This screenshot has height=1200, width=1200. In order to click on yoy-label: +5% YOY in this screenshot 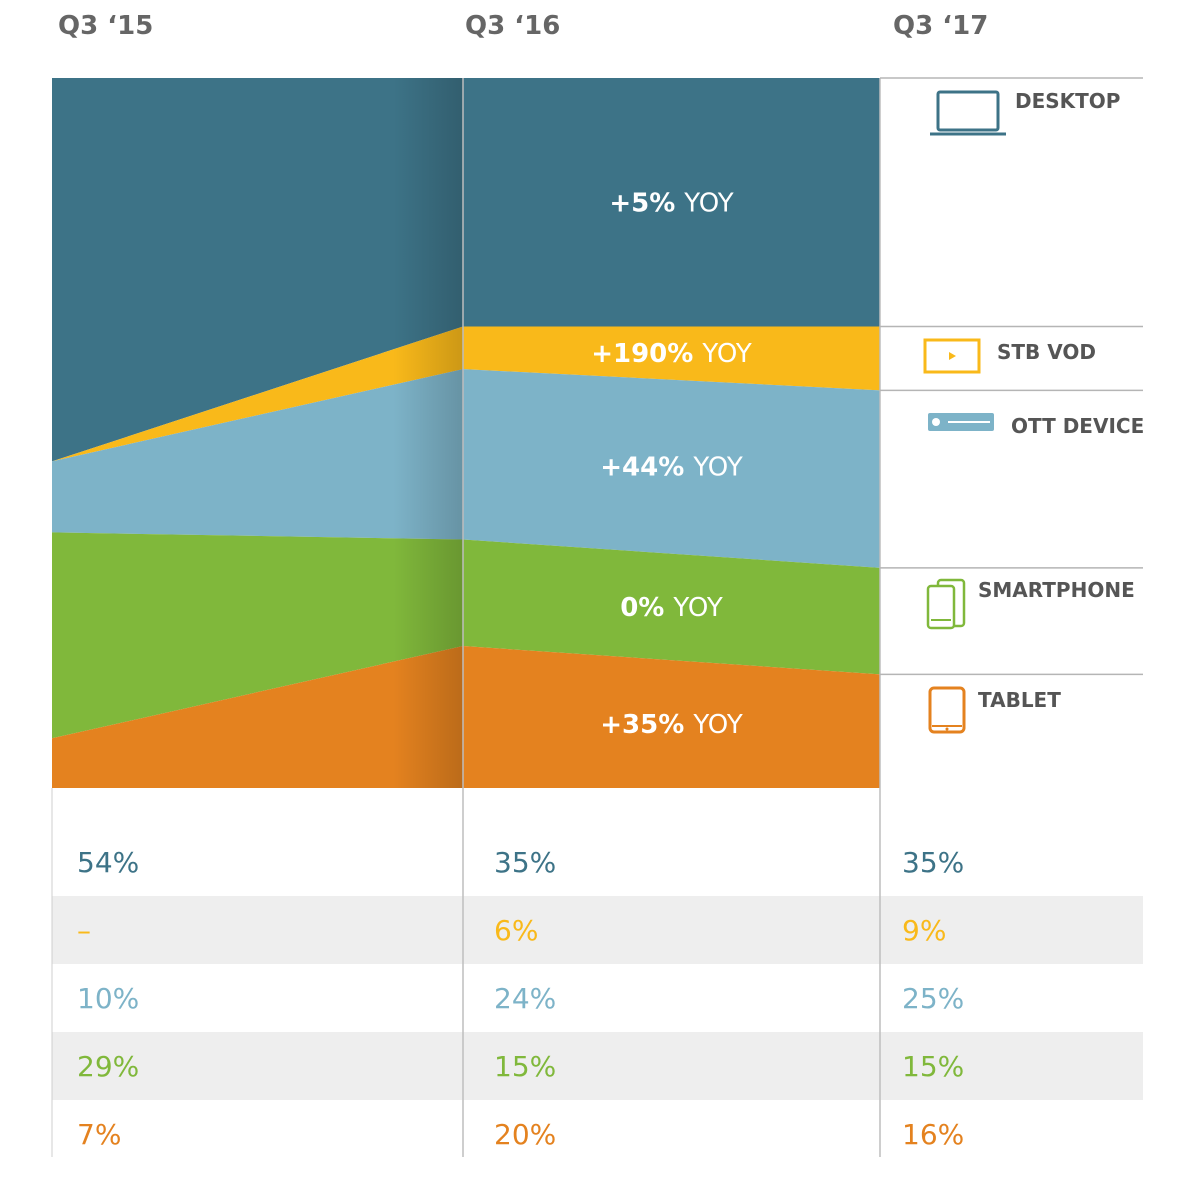, I will do `click(671, 203)`.